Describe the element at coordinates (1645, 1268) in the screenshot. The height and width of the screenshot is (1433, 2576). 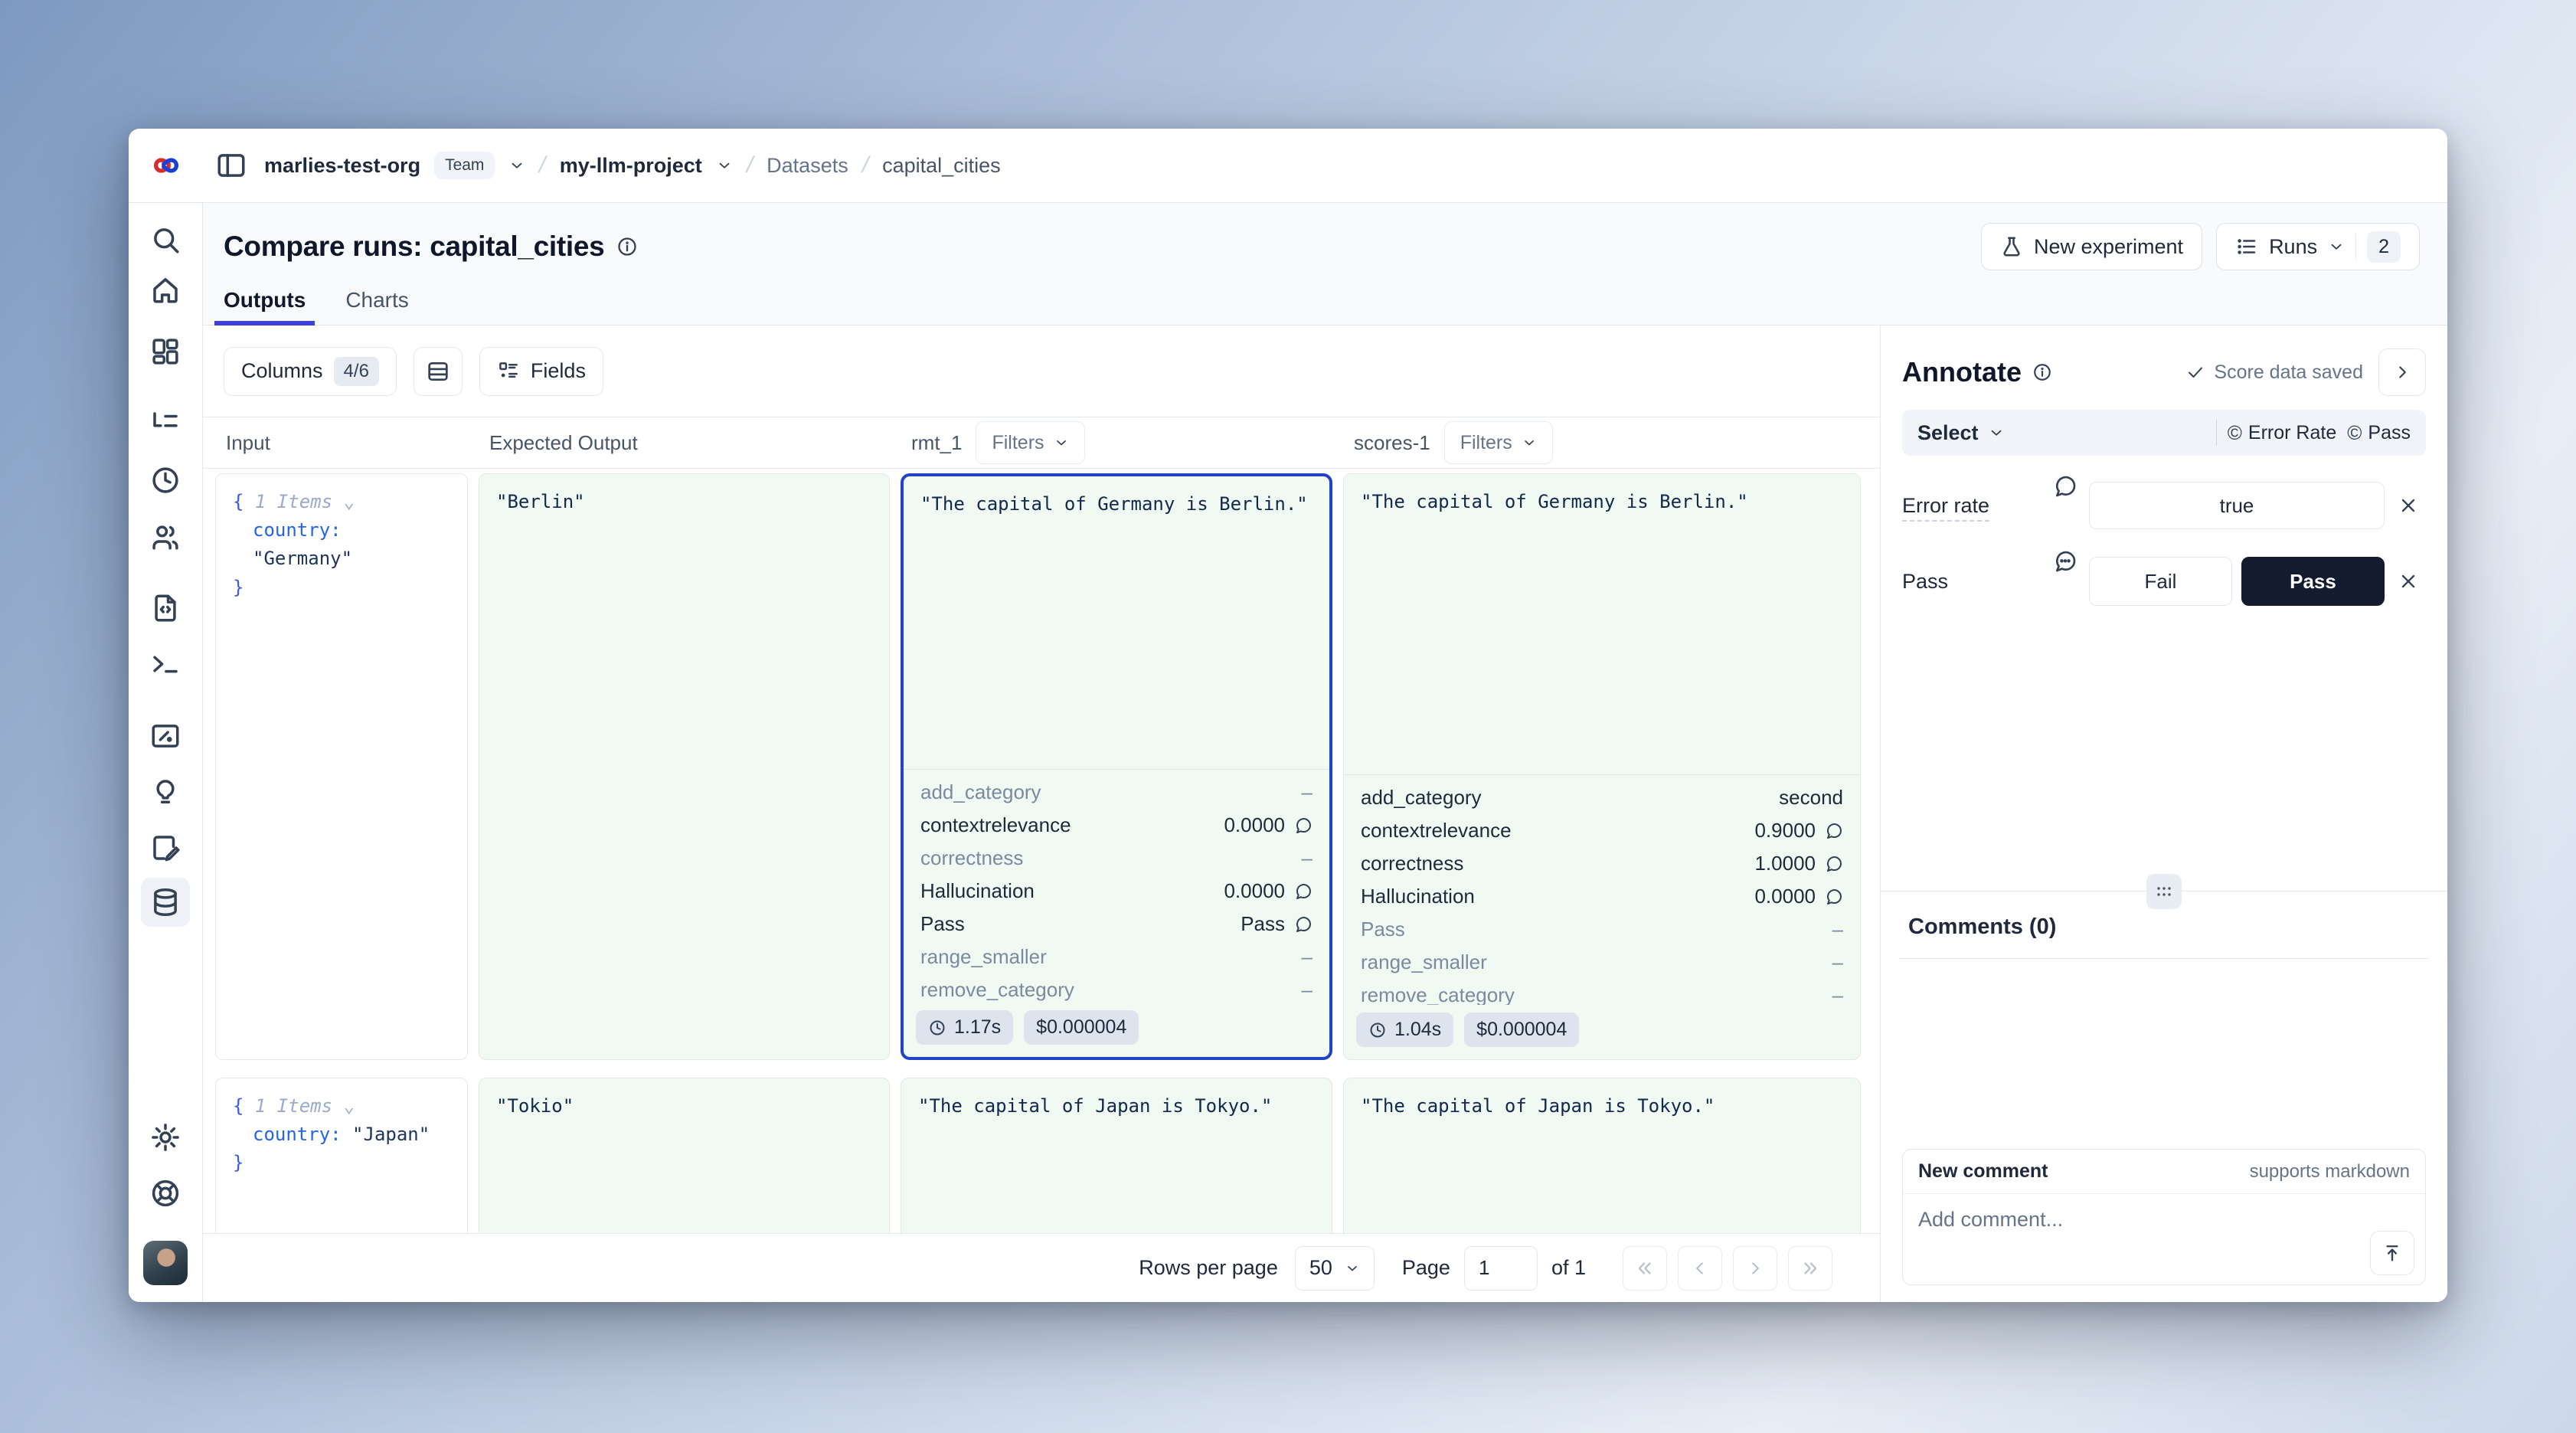
I see `first-page-button` at that location.